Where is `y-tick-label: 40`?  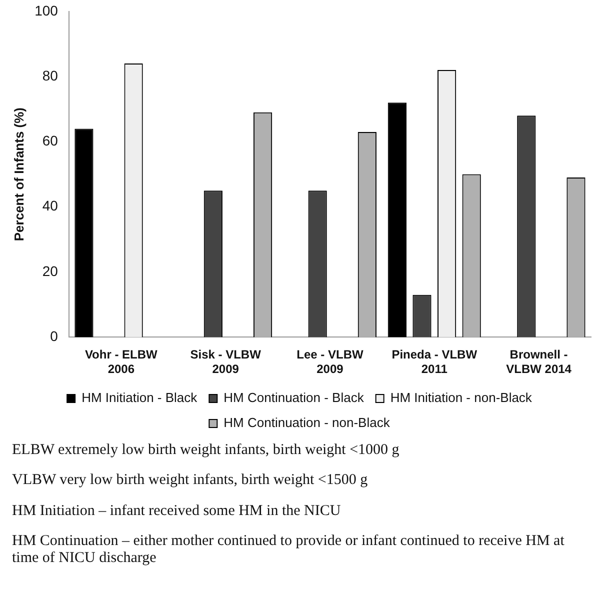 y-tick-label: 40 is located at coordinates (50, 206).